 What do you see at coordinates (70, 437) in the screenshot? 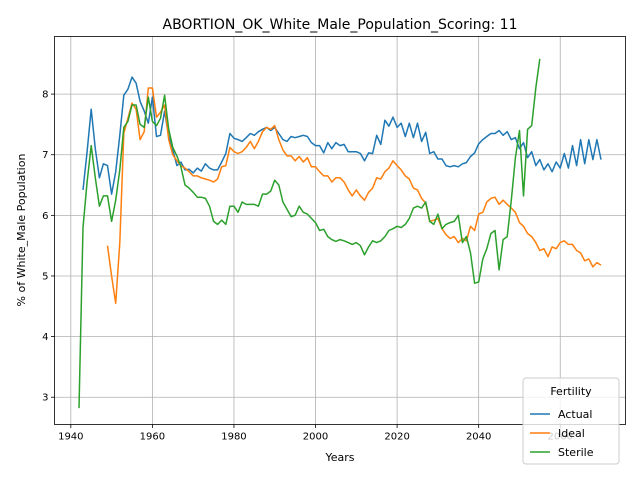
I see `x-tick-label: 1940` at bounding box center [70, 437].